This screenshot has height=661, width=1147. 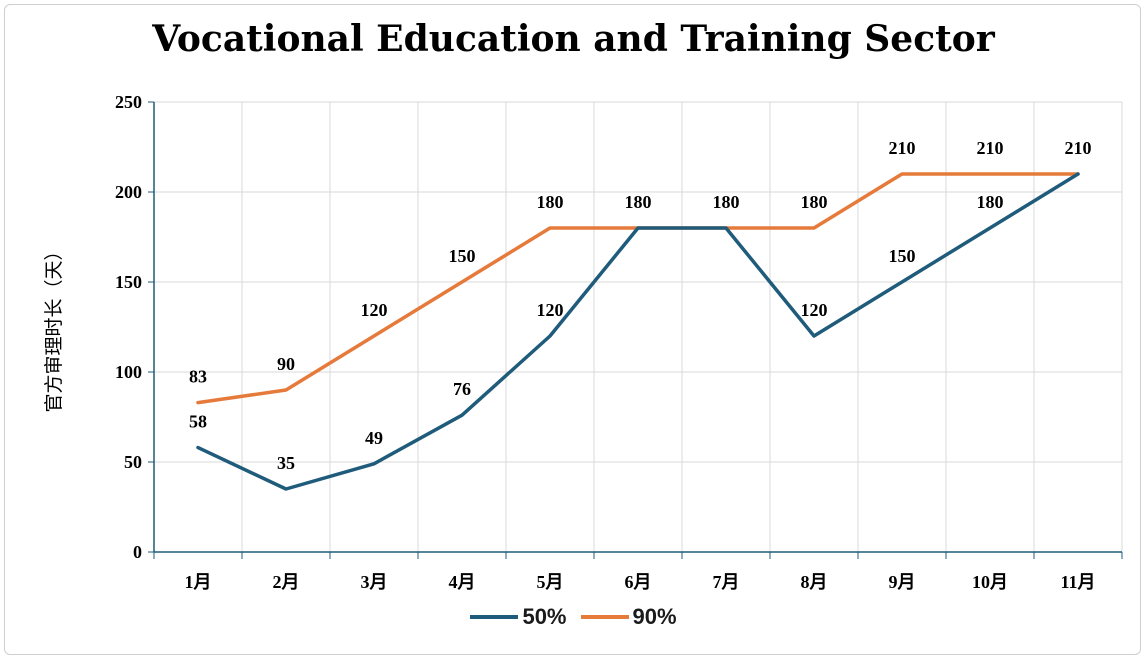 I want to click on x-tick-label-10: 10月, so click(x=990, y=582).